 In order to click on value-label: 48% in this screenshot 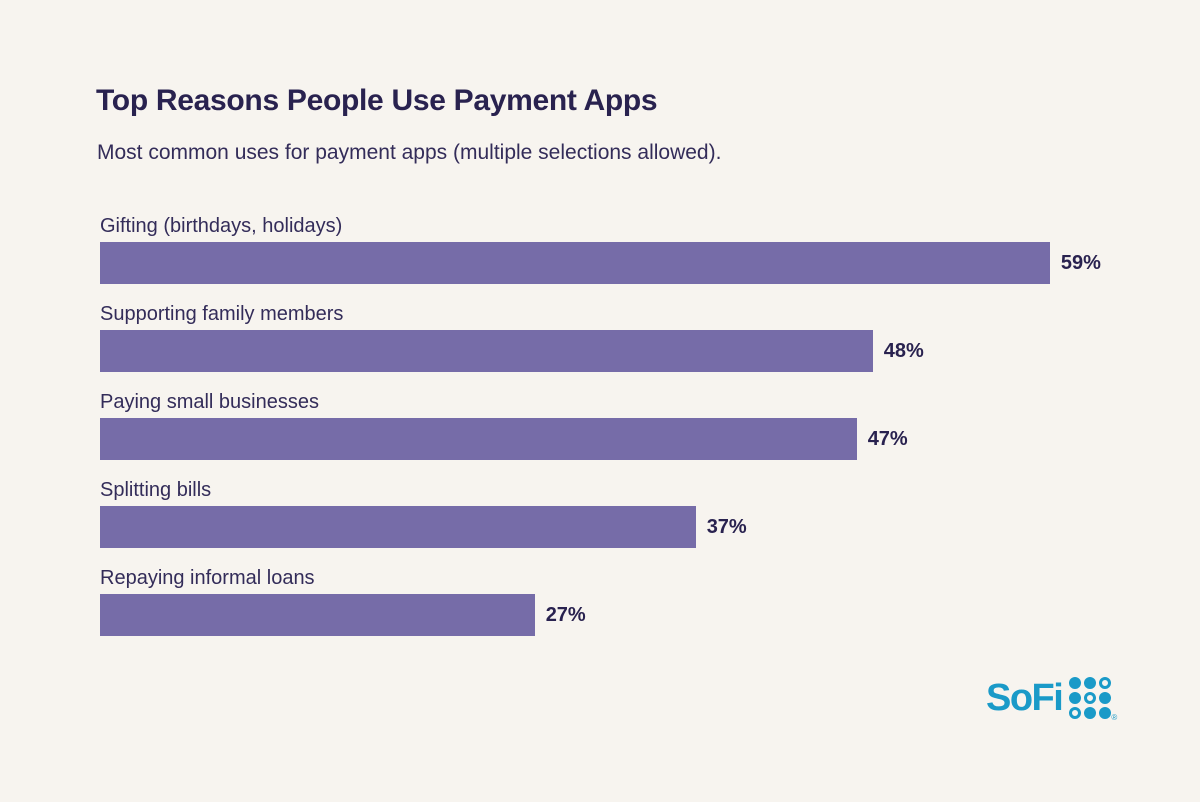, I will do `click(903, 350)`.